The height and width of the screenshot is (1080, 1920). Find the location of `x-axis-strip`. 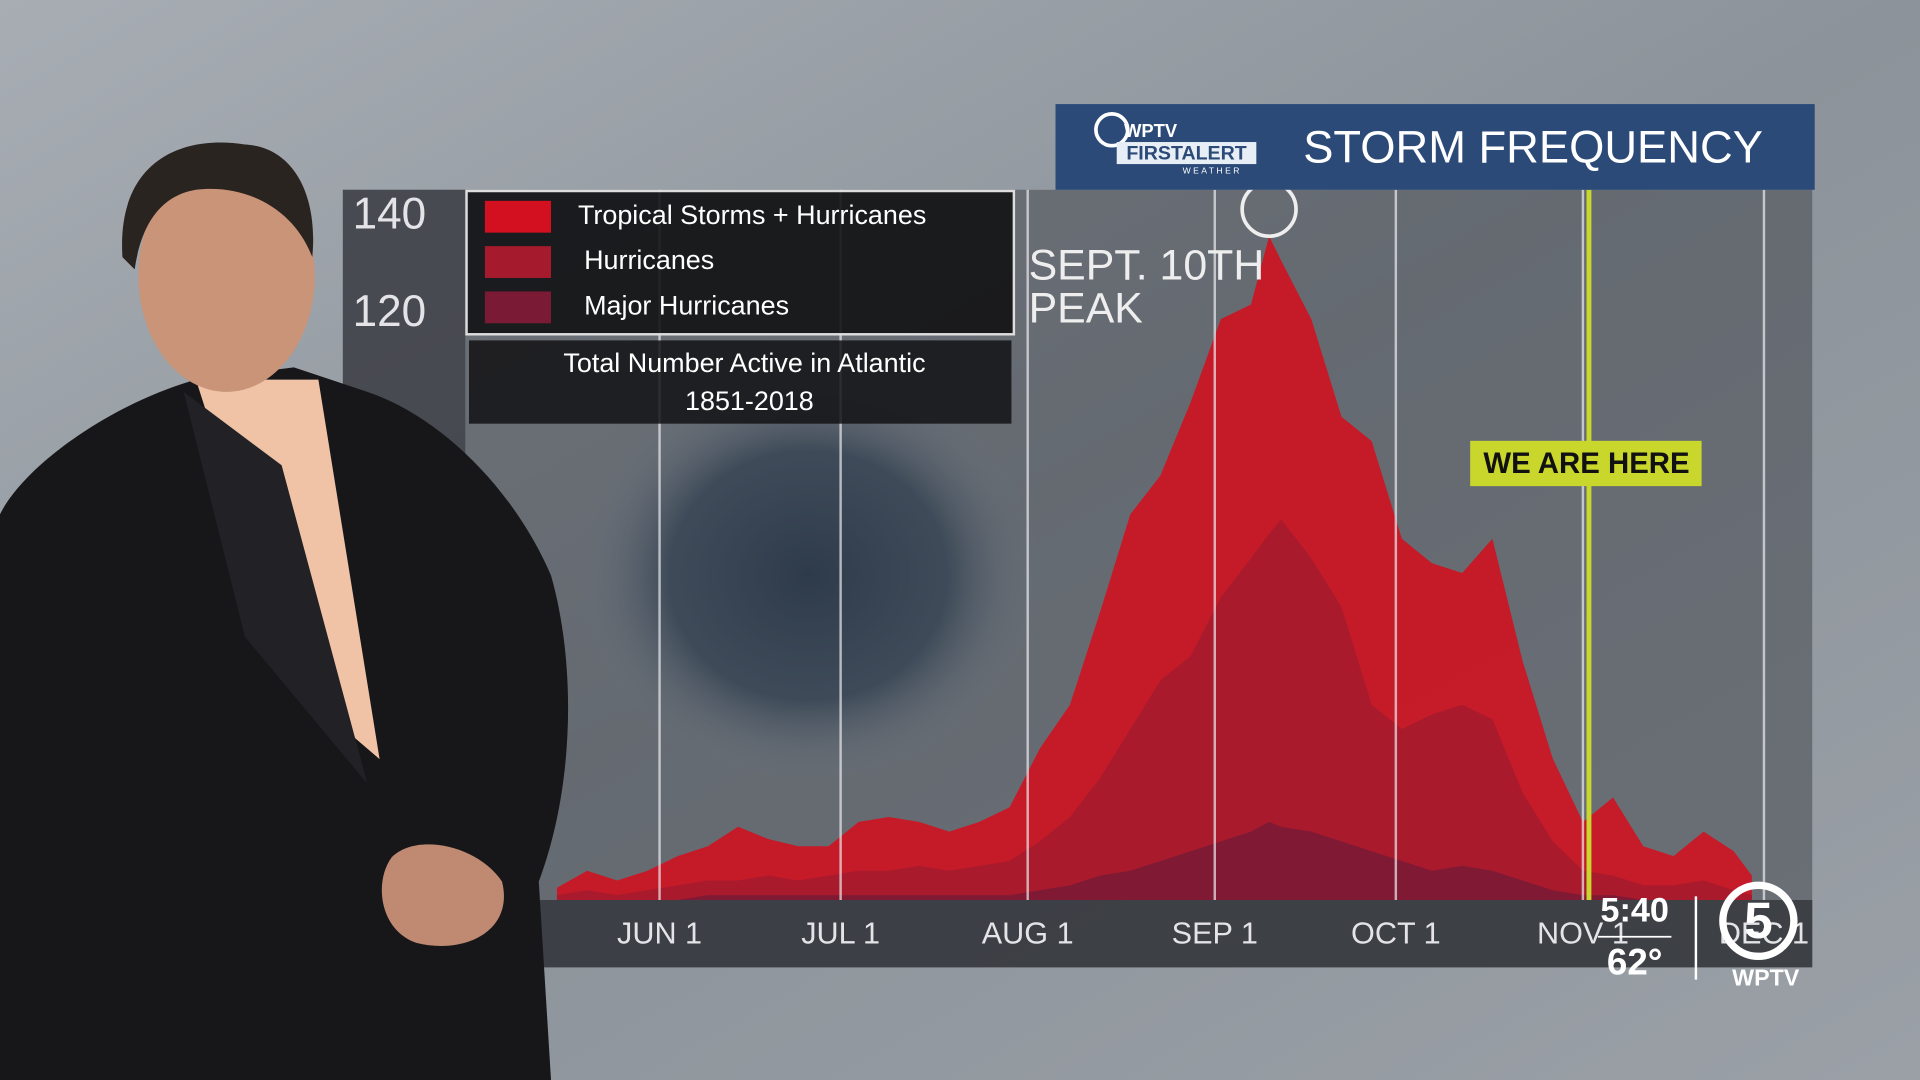

x-axis-strip is located at coordinates (1139, 934).